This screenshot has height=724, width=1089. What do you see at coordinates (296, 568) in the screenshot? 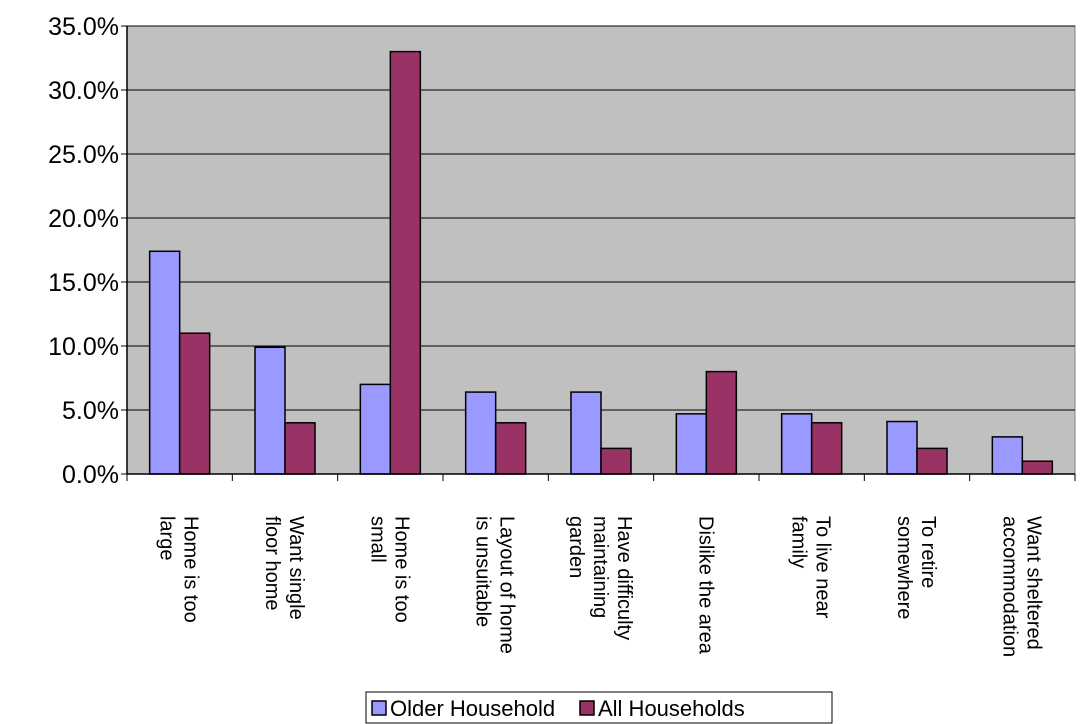
I see `x-category-label-line: Want single` at bounding box center [296, 568].